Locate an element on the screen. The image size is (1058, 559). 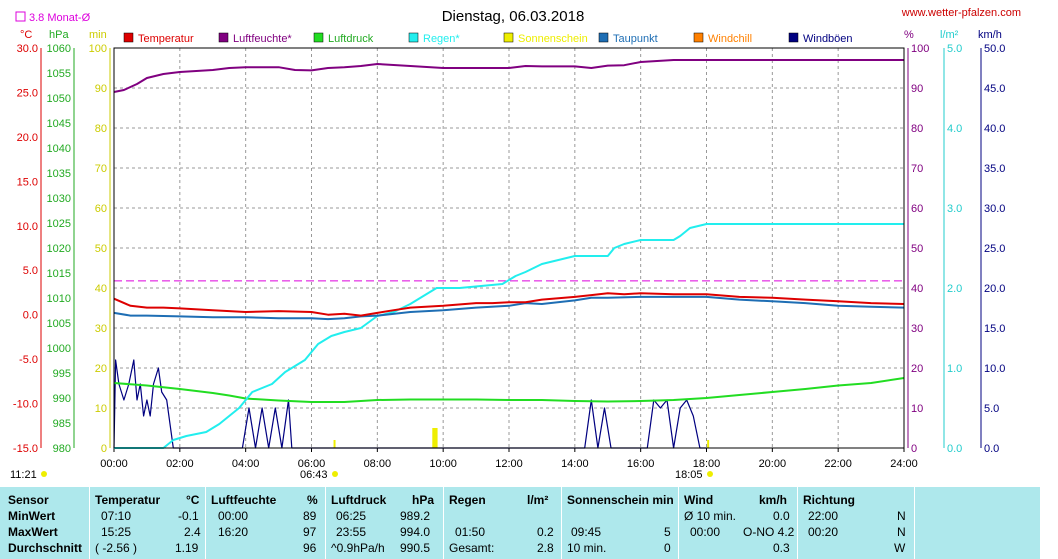
tick-label-minutes: 0 is located at coordinates (104, 449).